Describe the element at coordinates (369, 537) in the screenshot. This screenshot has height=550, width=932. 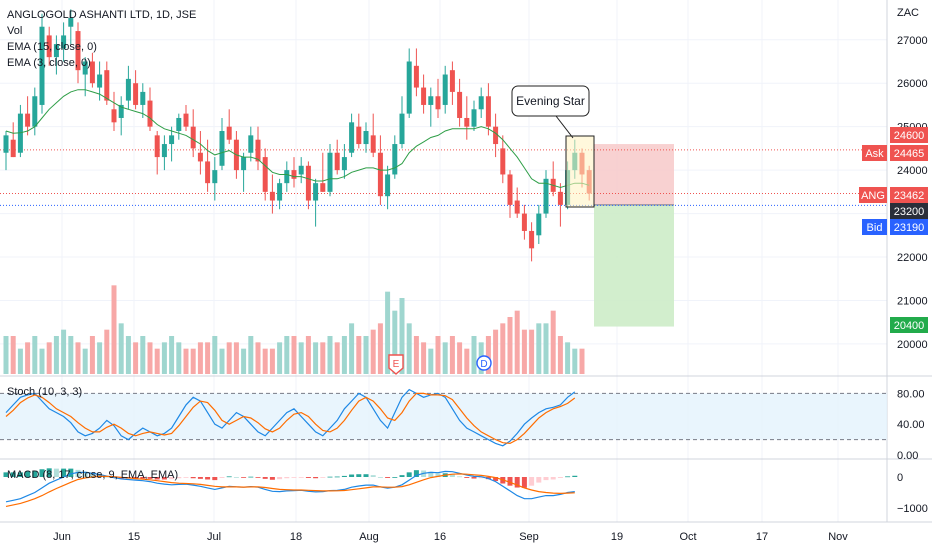
I see `time-tick-label: Aug` at that location.